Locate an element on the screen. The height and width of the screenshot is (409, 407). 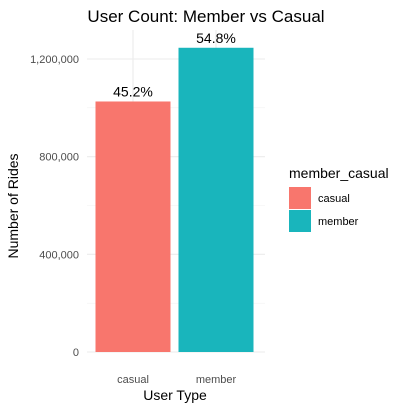
legend-label-casual: casual is located at coordinates (334, 199).